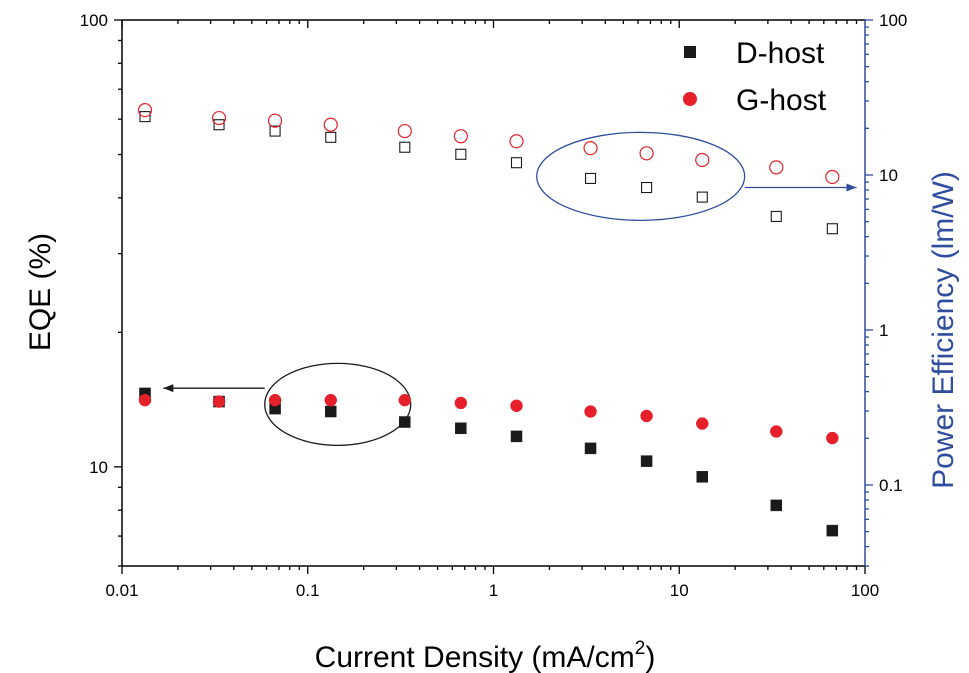  I want to click on y2-tick-label: 10, so click(888, 175).